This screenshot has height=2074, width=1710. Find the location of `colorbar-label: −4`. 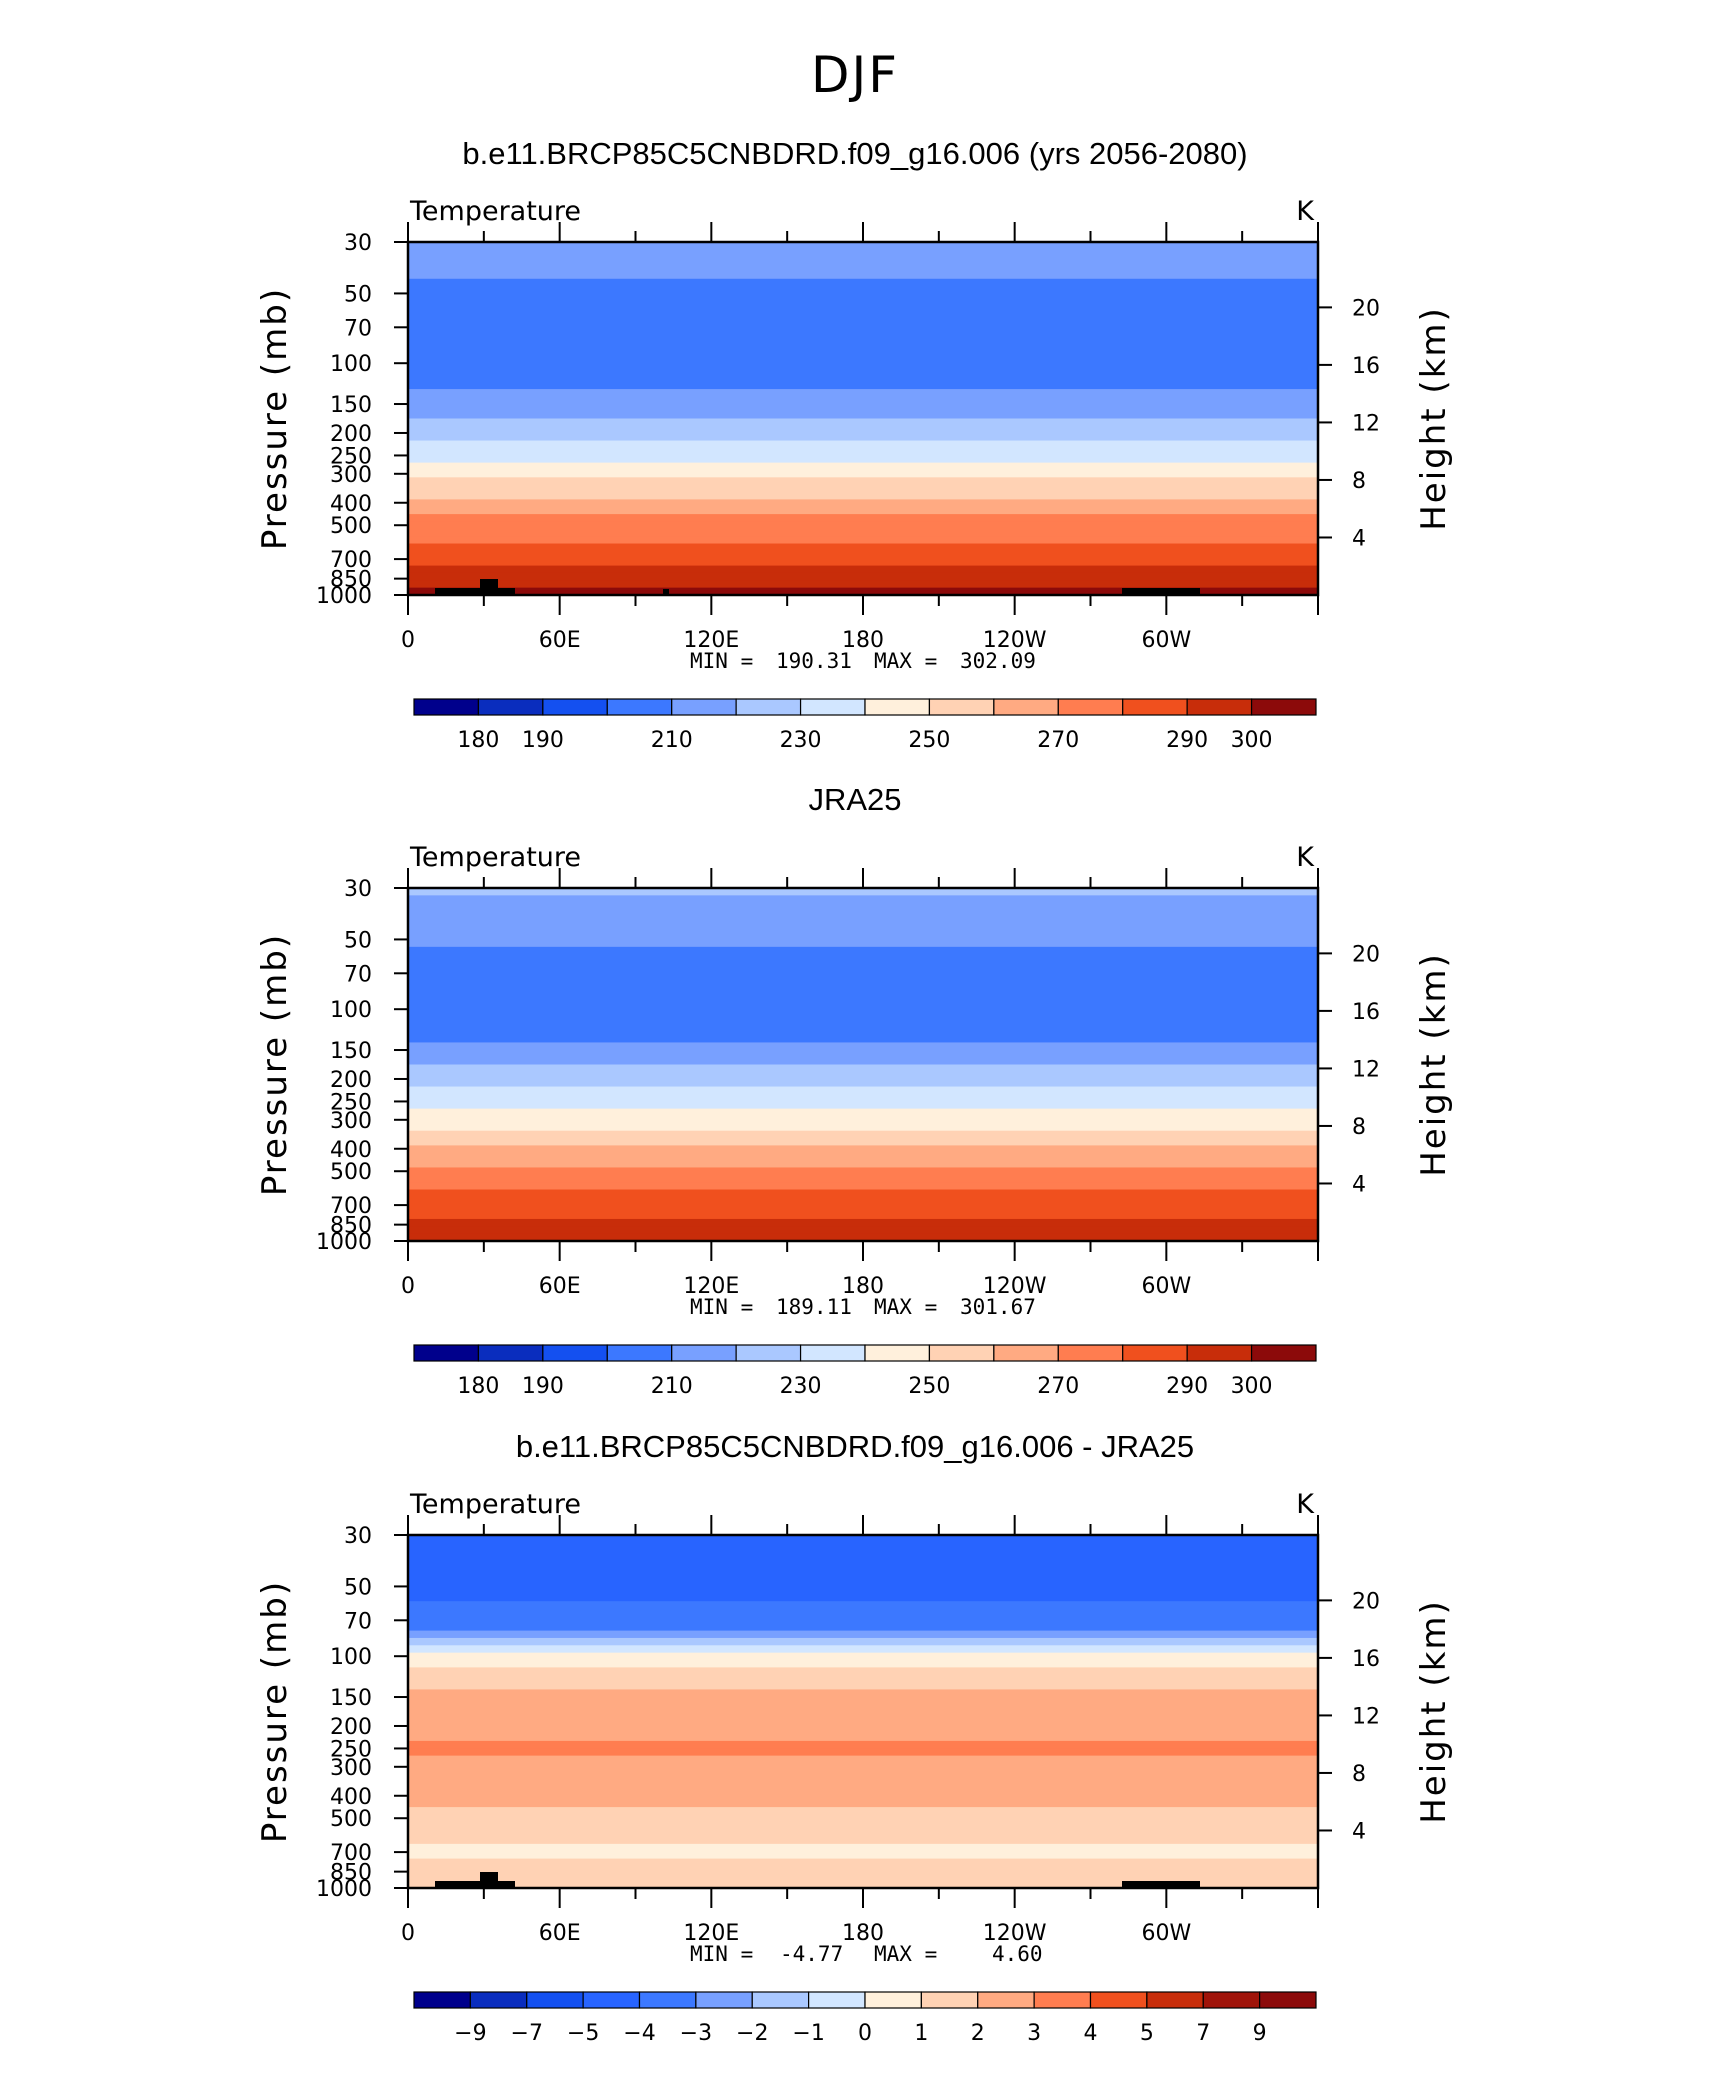

colorbar-label: −4 is located at coordinates (639, 2033).